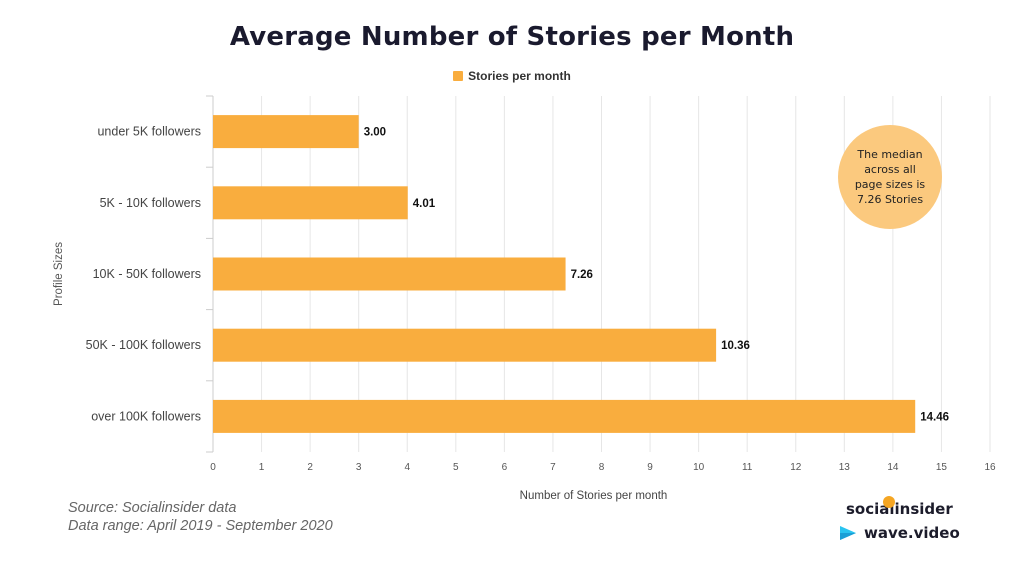 Image resolution: width=1024 pixels, height=561 pixels. I want to click on bar-value-label: 7.26, so click(582, 275).